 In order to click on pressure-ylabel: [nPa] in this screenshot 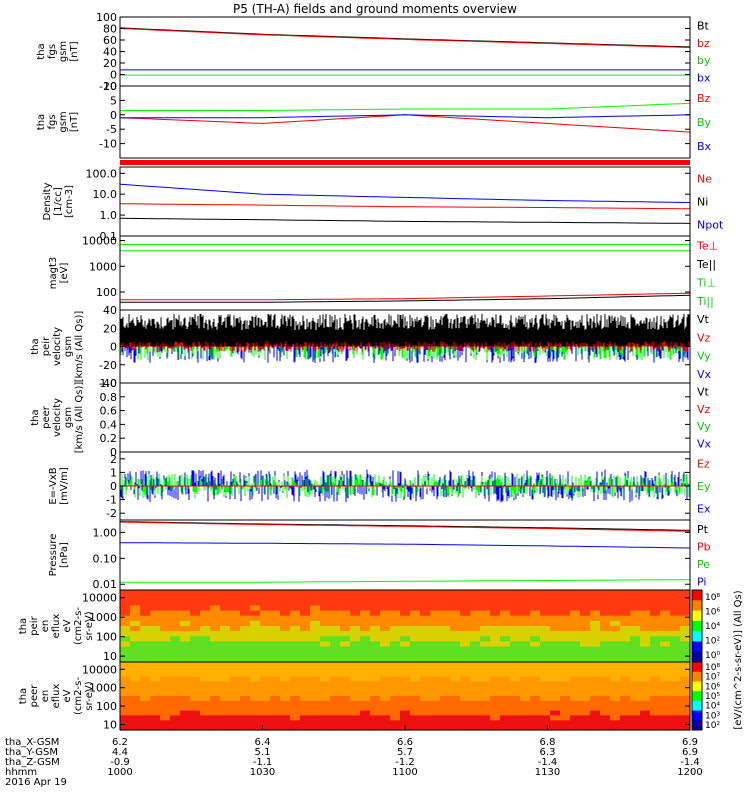, I will do `click(64, 555)`.